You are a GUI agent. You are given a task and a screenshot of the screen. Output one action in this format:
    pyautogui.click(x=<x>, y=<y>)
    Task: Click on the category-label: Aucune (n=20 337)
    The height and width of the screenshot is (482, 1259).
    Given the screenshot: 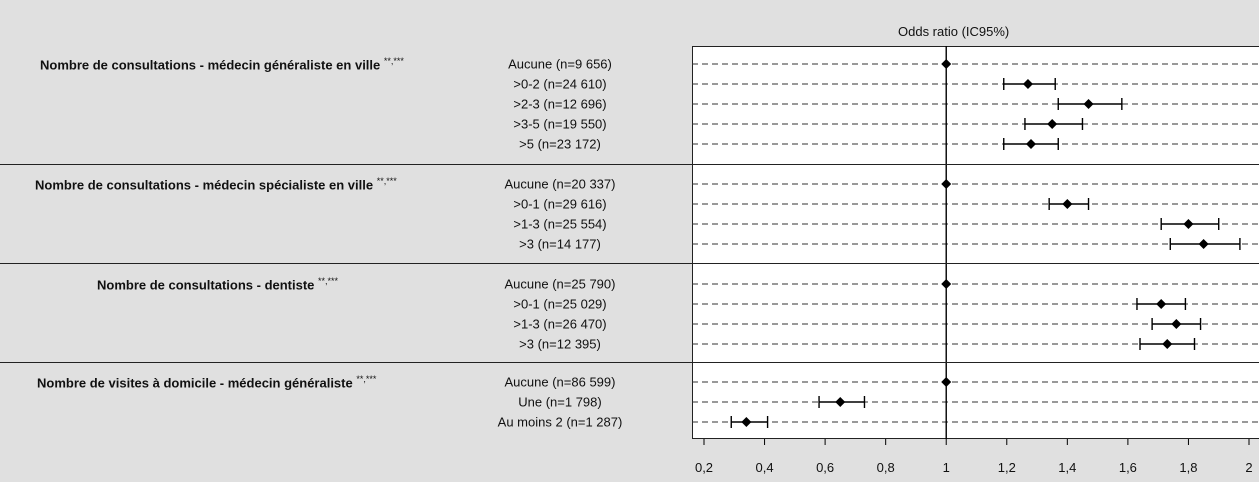 What is the action you would take?
    pyautogui.click(x=560, y=184)
    